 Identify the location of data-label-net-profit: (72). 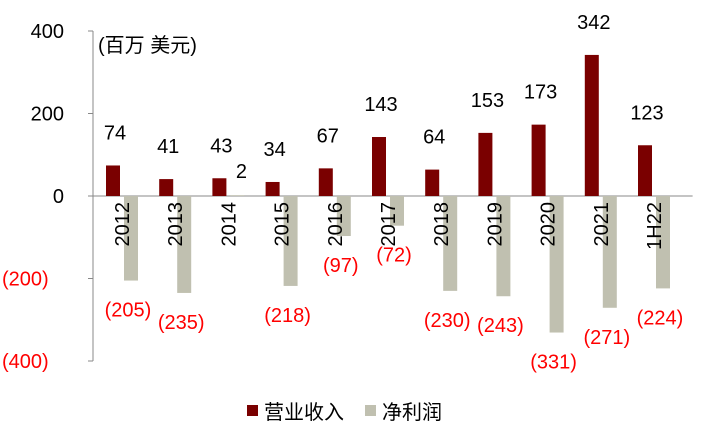
(394, 256).